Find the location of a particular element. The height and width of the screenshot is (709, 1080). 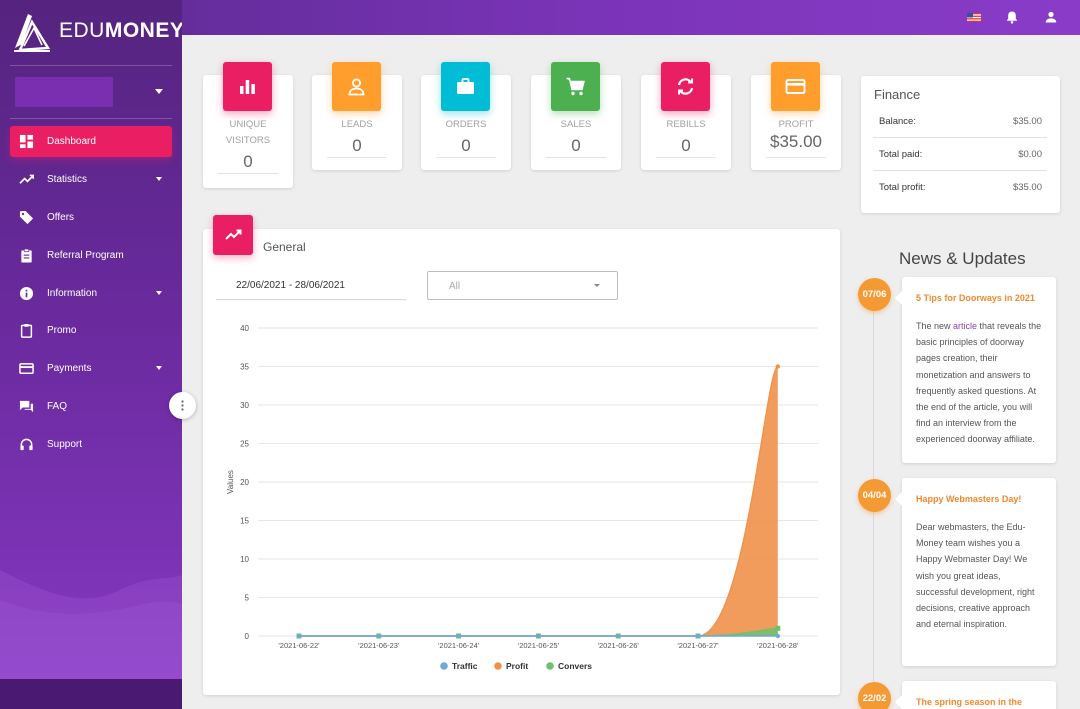

brand-name: EDUMONEY is located at coordinates (120, 30).